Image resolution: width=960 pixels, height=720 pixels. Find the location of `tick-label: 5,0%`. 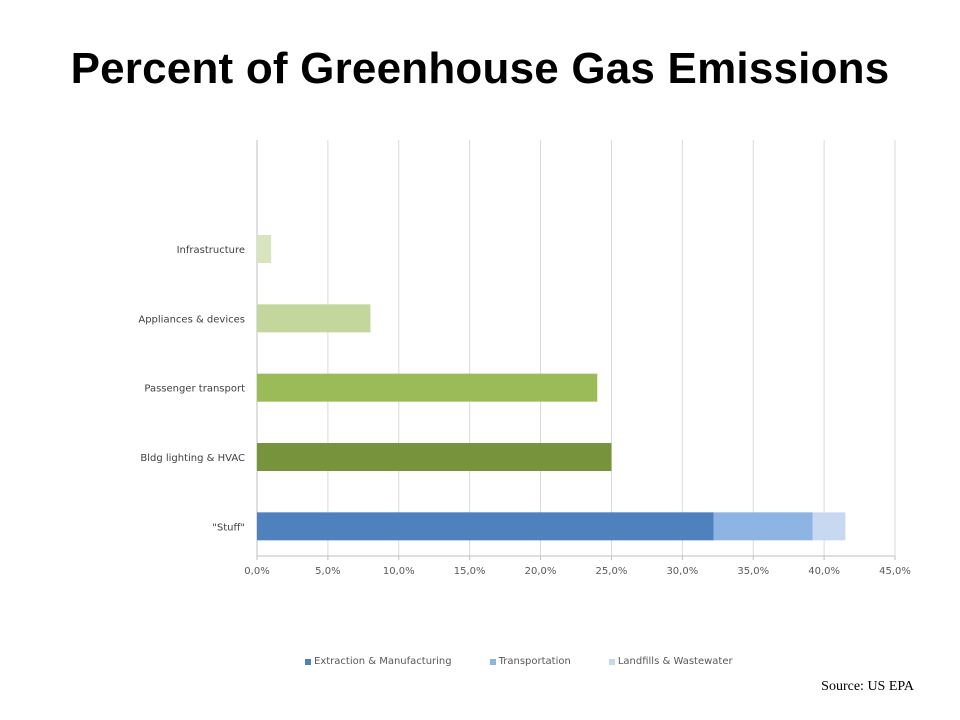

tick-label: 5,0% is located at coordinates (327, 571).